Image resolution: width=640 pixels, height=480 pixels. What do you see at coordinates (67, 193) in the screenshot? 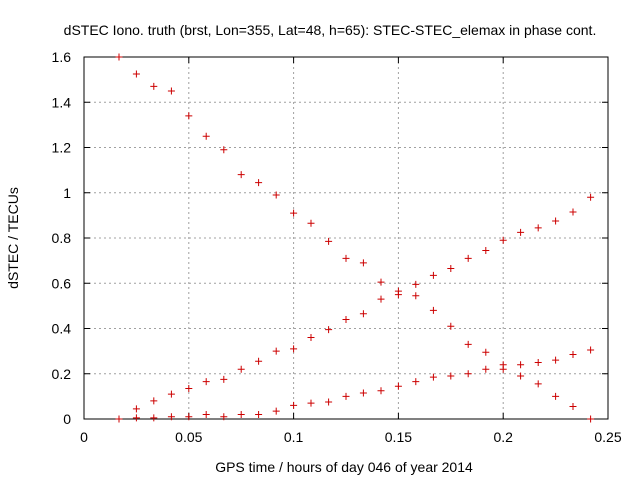
I see `y-tick-label: 1` at bounding box center [67, 193].